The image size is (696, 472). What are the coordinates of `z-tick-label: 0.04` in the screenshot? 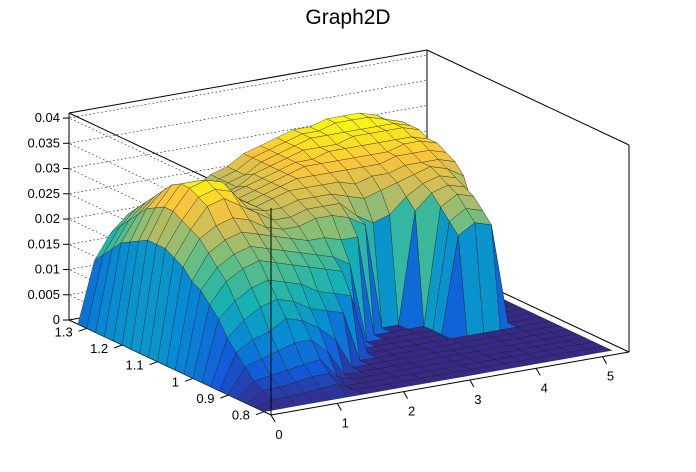 It's located at (47, 117).